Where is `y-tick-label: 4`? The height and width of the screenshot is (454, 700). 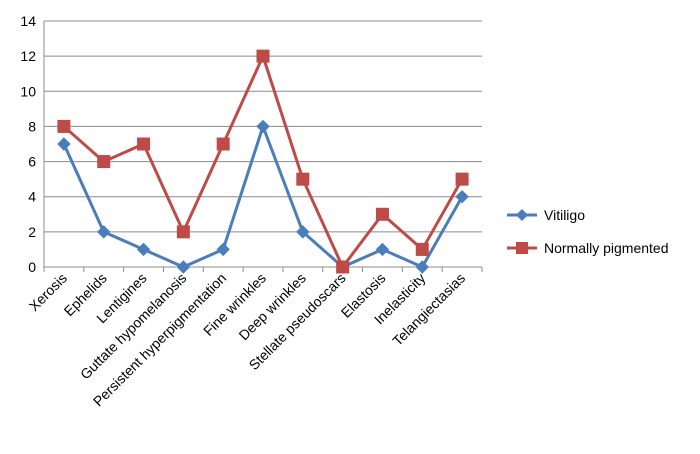 y-tick-label: 4 is located at coordinates (32, 197).